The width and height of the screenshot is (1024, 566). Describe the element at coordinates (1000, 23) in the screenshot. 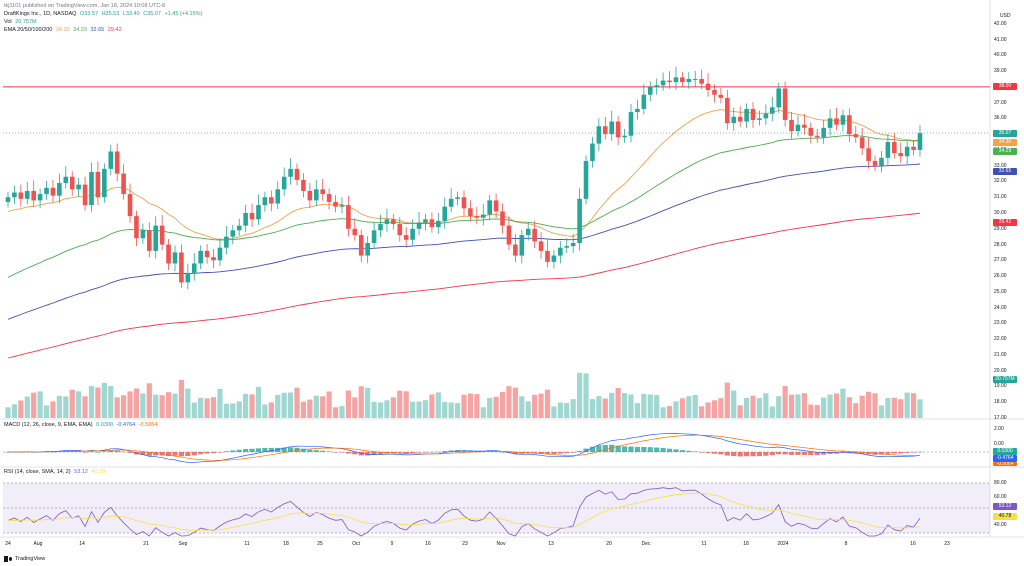

I see `price-tick-label: 42.00` at that location.